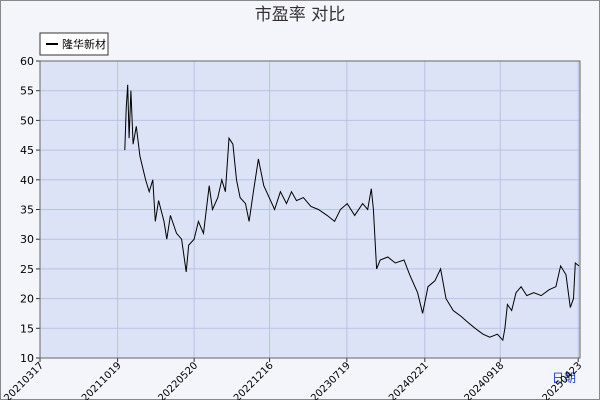 This screenshot has width=600, height=400. Describe the element at coordinates (27, 61) in the screenshot. I see `y-tick-label: 60` at that location.